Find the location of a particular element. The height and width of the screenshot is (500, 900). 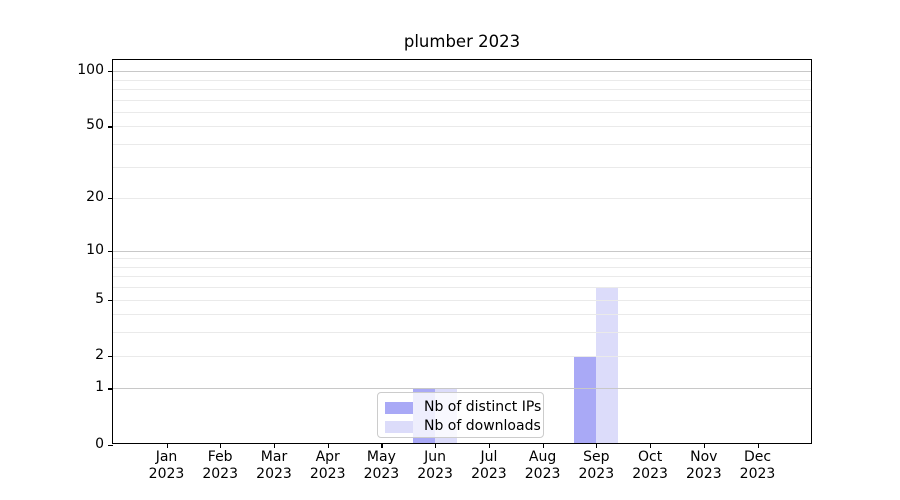

x-tick-jun-2023 is located at coordinates (436, 446).